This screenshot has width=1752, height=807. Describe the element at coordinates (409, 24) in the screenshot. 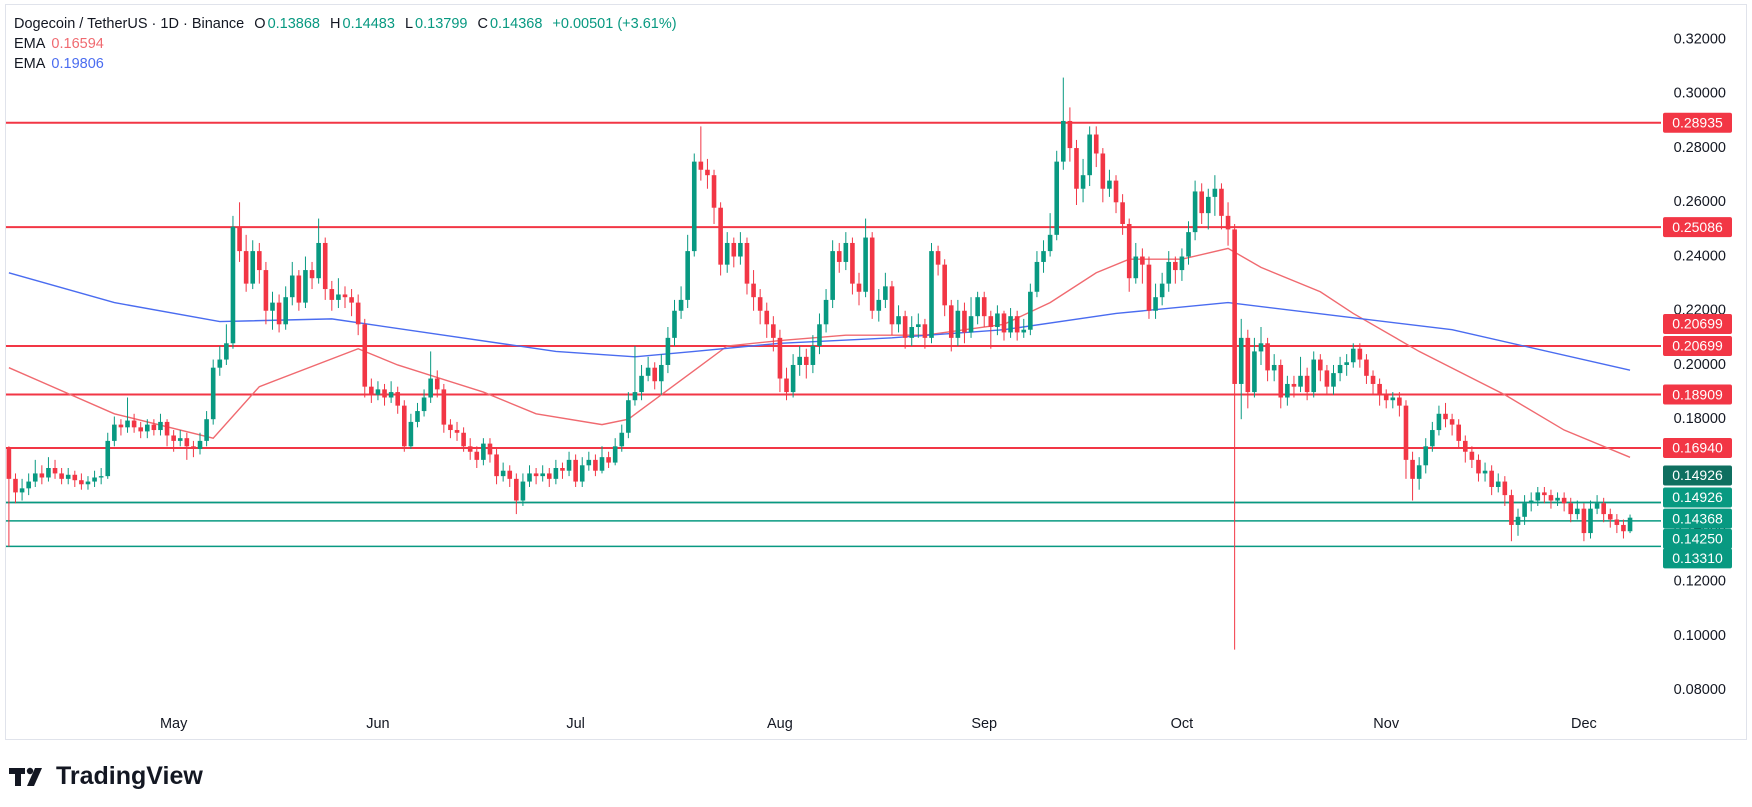

I see `ohlc-label: L` at that location.